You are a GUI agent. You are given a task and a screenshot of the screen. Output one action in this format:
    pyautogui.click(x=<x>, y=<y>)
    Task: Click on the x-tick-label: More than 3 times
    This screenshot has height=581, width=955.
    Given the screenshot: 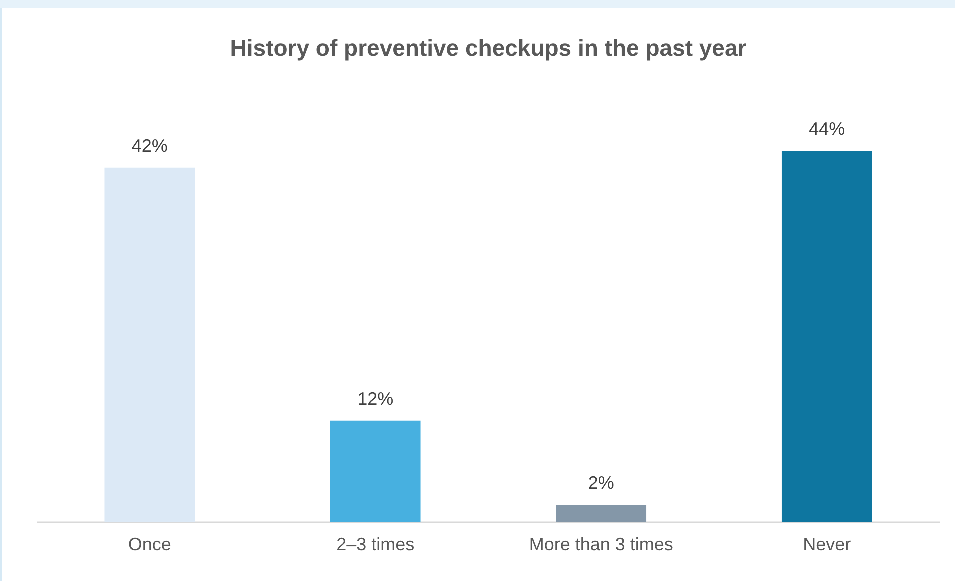 What is the action you would take?
    pyautogui.click(x=601, y=544)
    